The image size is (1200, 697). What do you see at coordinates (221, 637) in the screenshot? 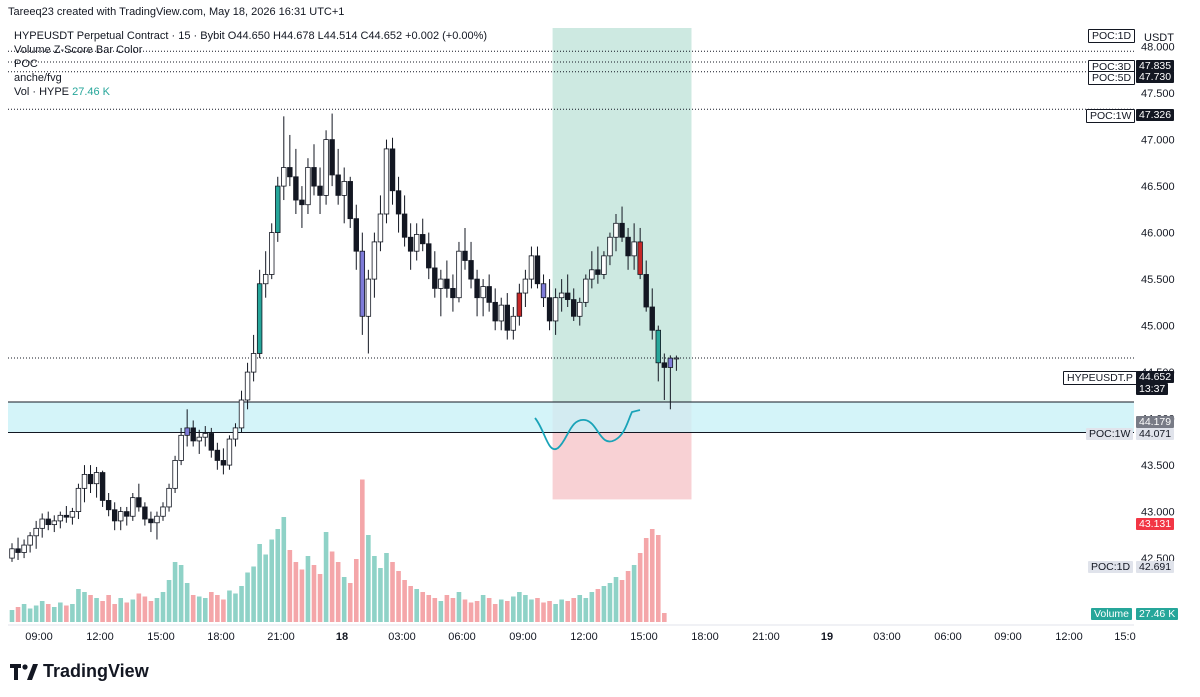
I see `x-tick-label-3: 18:00` at bounding box center [221, 637].